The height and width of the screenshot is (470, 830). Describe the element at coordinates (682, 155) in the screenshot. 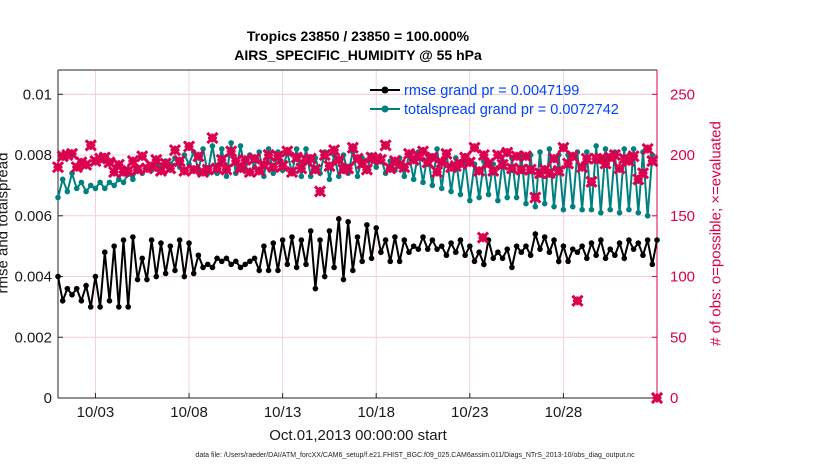

I see `y-right-tick-label: 200` at that location.